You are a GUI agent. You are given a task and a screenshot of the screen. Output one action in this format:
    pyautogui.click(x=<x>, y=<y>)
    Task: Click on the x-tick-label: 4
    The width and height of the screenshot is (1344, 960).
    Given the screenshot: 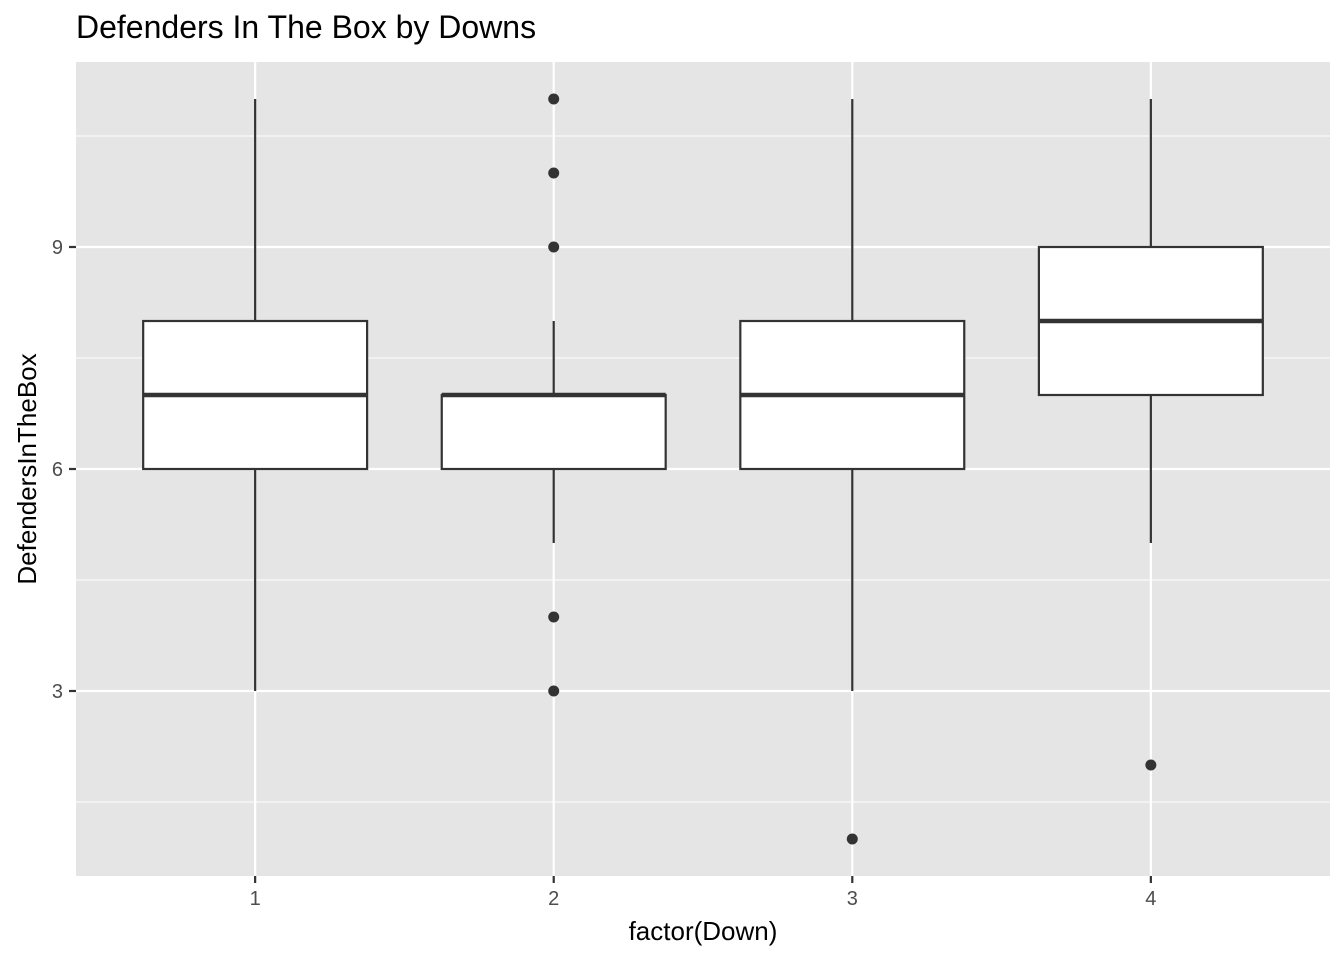 What is the action you would take?
    pyautogui.click(x=1150, y=899)
    